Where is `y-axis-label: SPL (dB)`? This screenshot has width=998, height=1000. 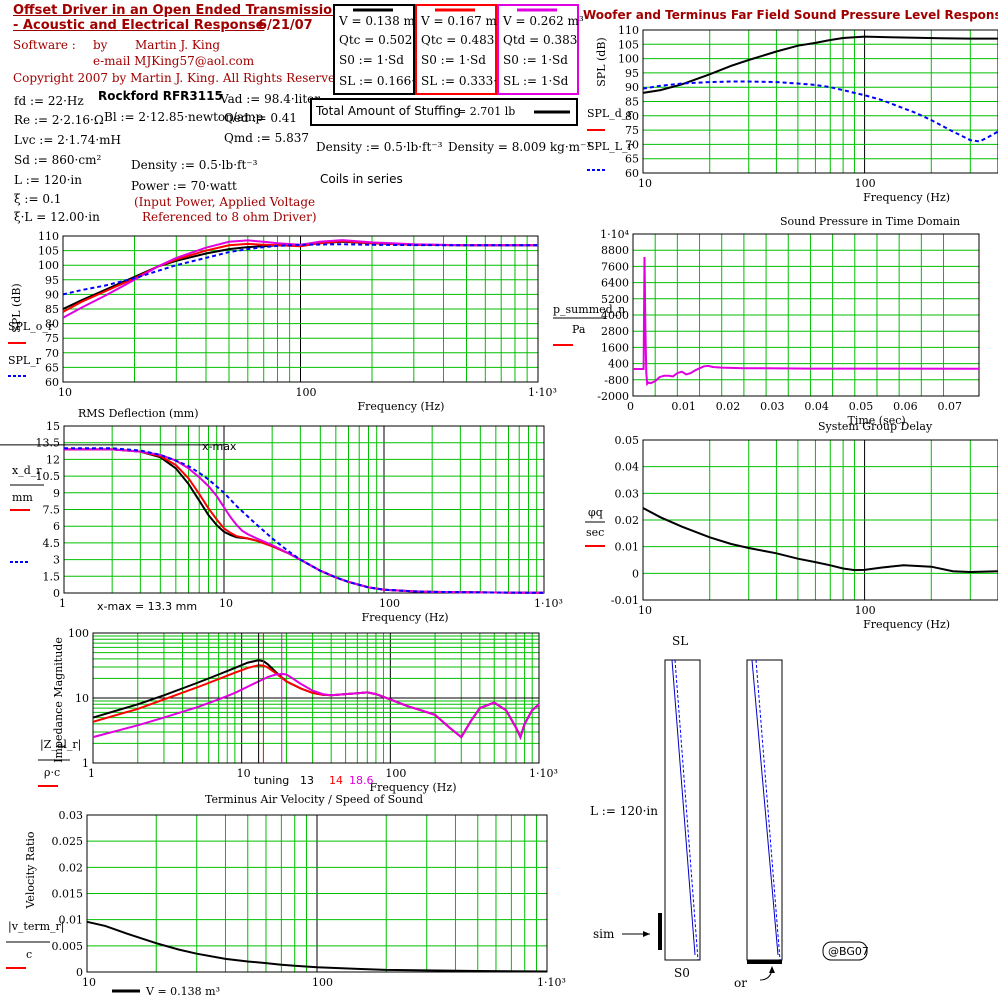 y-axis-label: SPL (dB) is located at coordinates (601, 61).